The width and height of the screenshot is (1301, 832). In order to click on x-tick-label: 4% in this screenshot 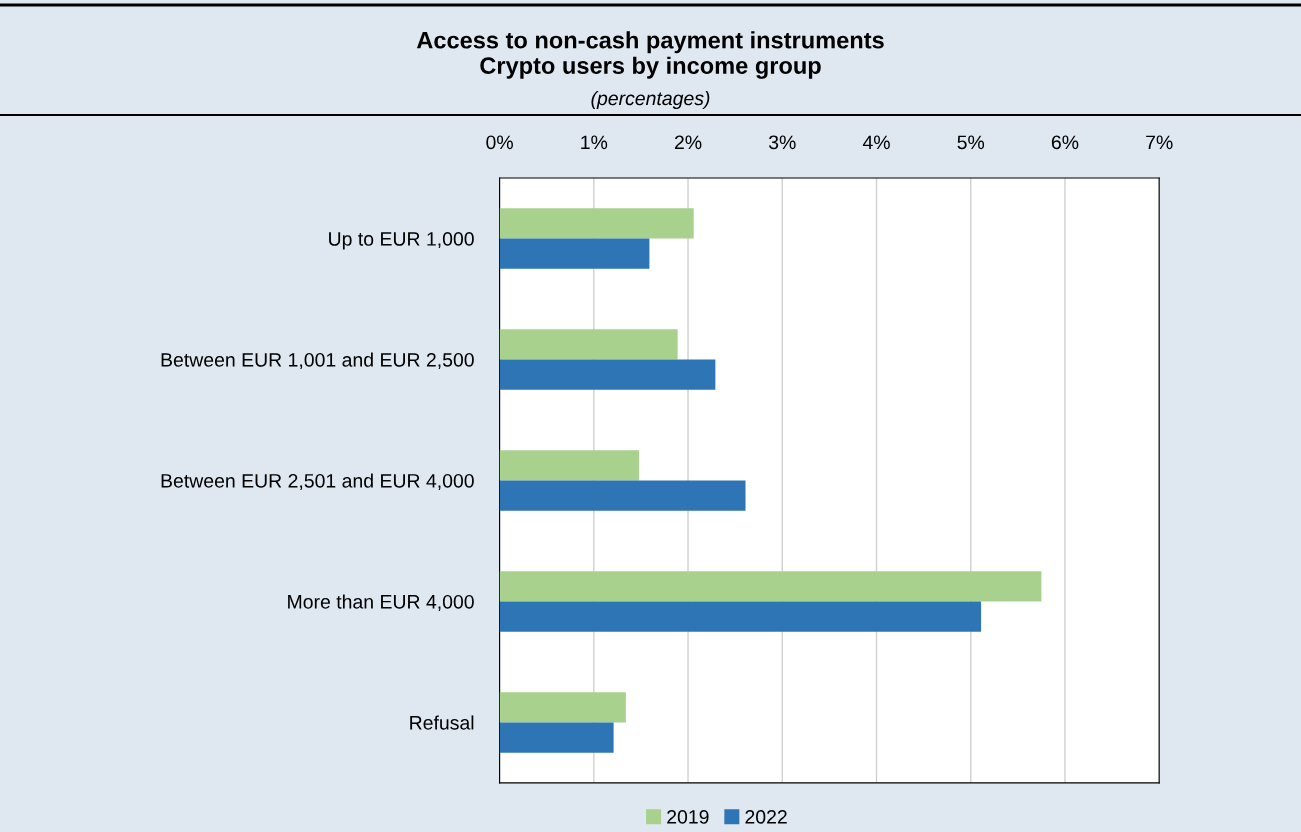, I will do `click(876, 142)`.